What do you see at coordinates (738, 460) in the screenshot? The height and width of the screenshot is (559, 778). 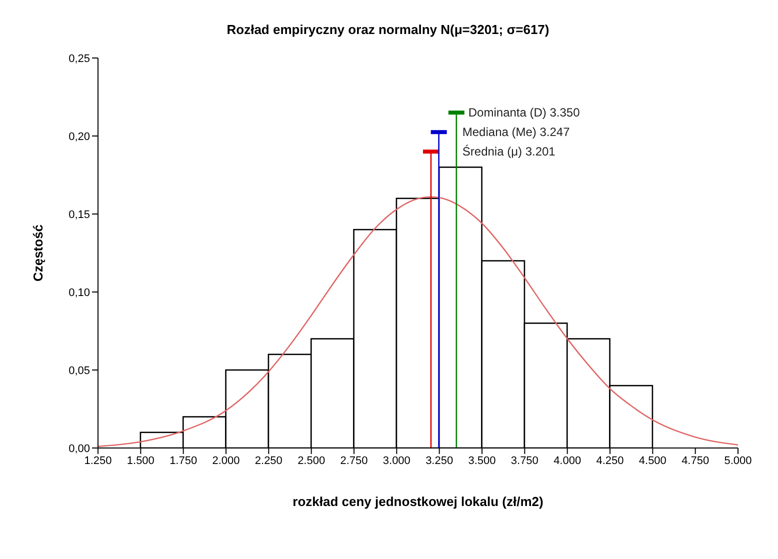 I see `x-tick-label: 5.000` at bounding box center [738, 460].